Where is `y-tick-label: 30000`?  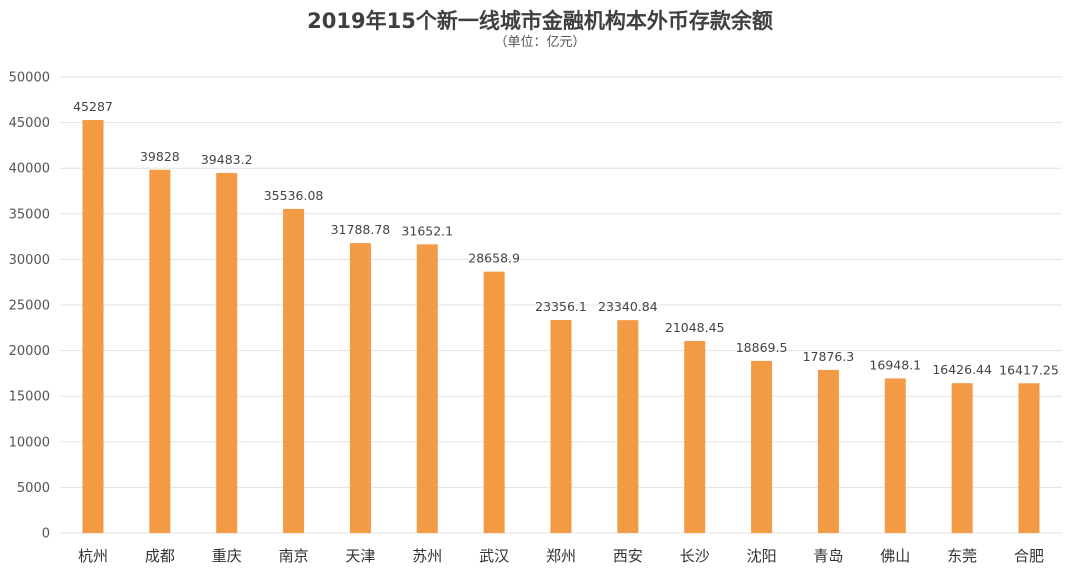 y-tick-label: 30000 is located at coordinates (29, 260).